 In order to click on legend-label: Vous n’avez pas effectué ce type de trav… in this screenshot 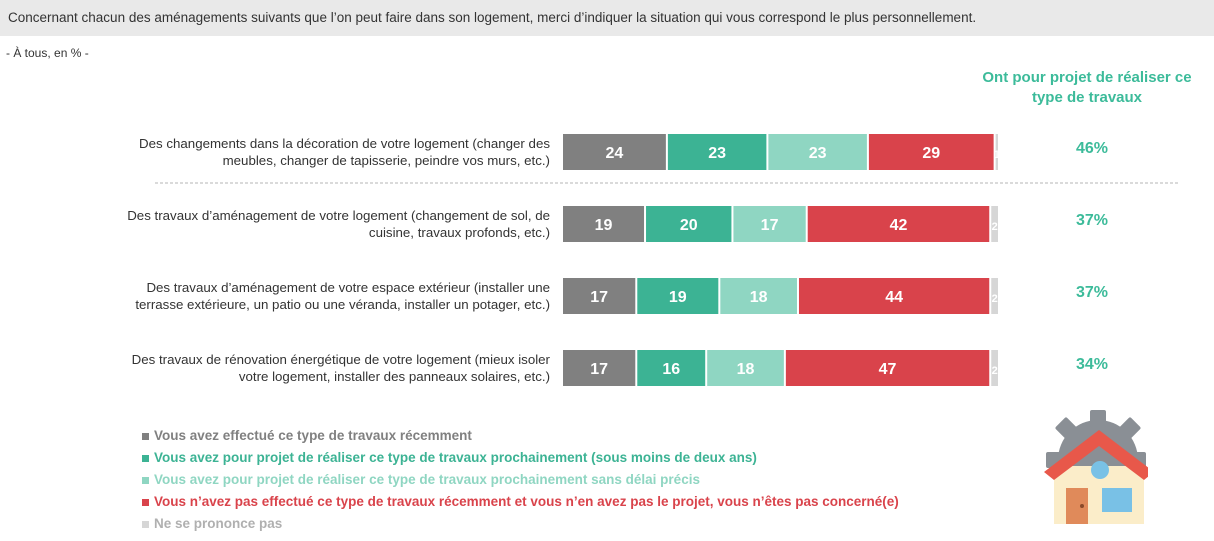, I will do `click(526, 501)`.